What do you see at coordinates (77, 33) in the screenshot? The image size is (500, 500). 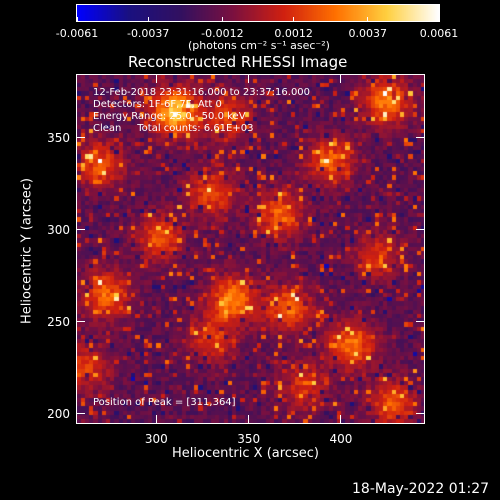 I see `colorbar-tick-label: -0.0061` at bounding box center [77, 33].